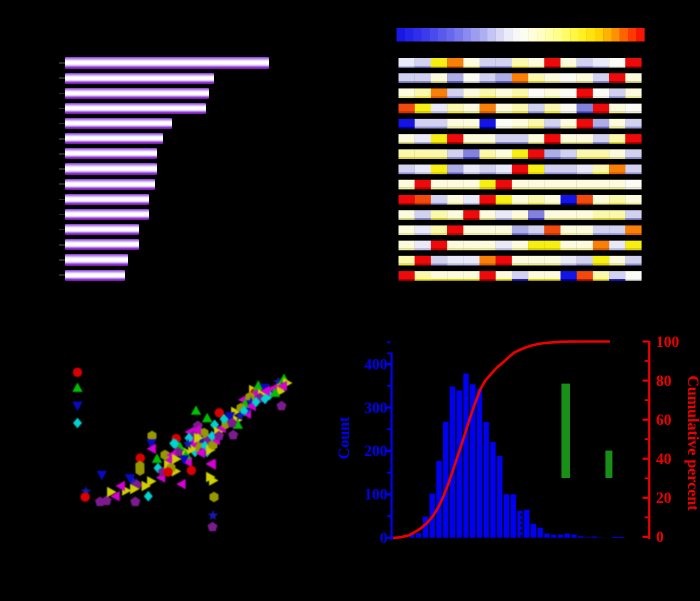 The width and height of the screenshot is (700, 601). Describe the element at coordinates (664, 498) in the screenshot. I see `svg-text: 20` at that location.